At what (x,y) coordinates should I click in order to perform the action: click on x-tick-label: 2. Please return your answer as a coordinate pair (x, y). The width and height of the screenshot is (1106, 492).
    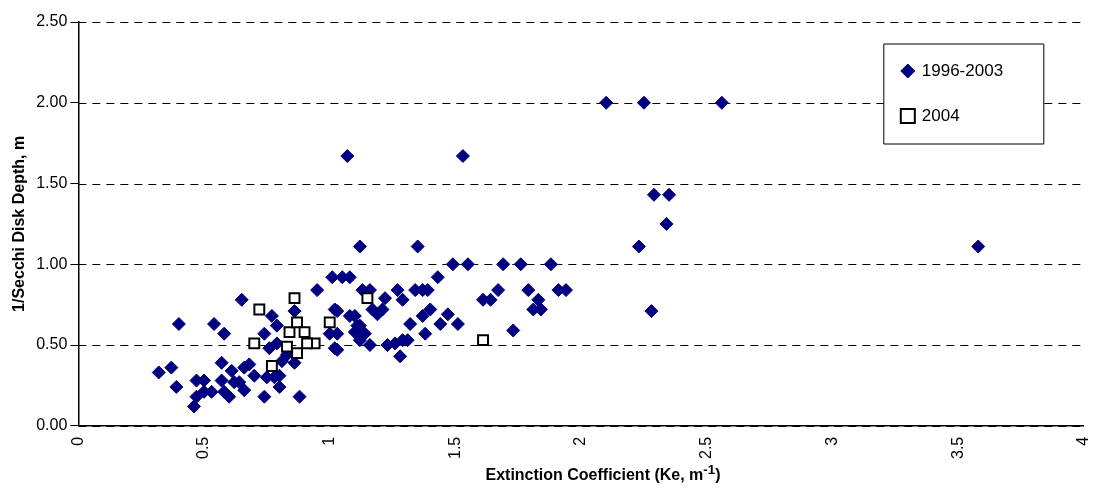
    Looking at the image, I should click on (580, 441).